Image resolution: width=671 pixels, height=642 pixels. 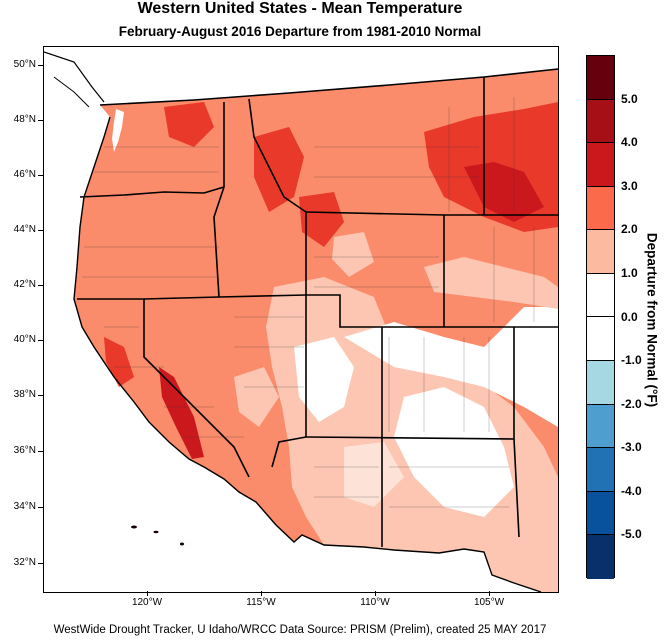 I want to click on legend-label: 2.0, so click(x=629, y=229).